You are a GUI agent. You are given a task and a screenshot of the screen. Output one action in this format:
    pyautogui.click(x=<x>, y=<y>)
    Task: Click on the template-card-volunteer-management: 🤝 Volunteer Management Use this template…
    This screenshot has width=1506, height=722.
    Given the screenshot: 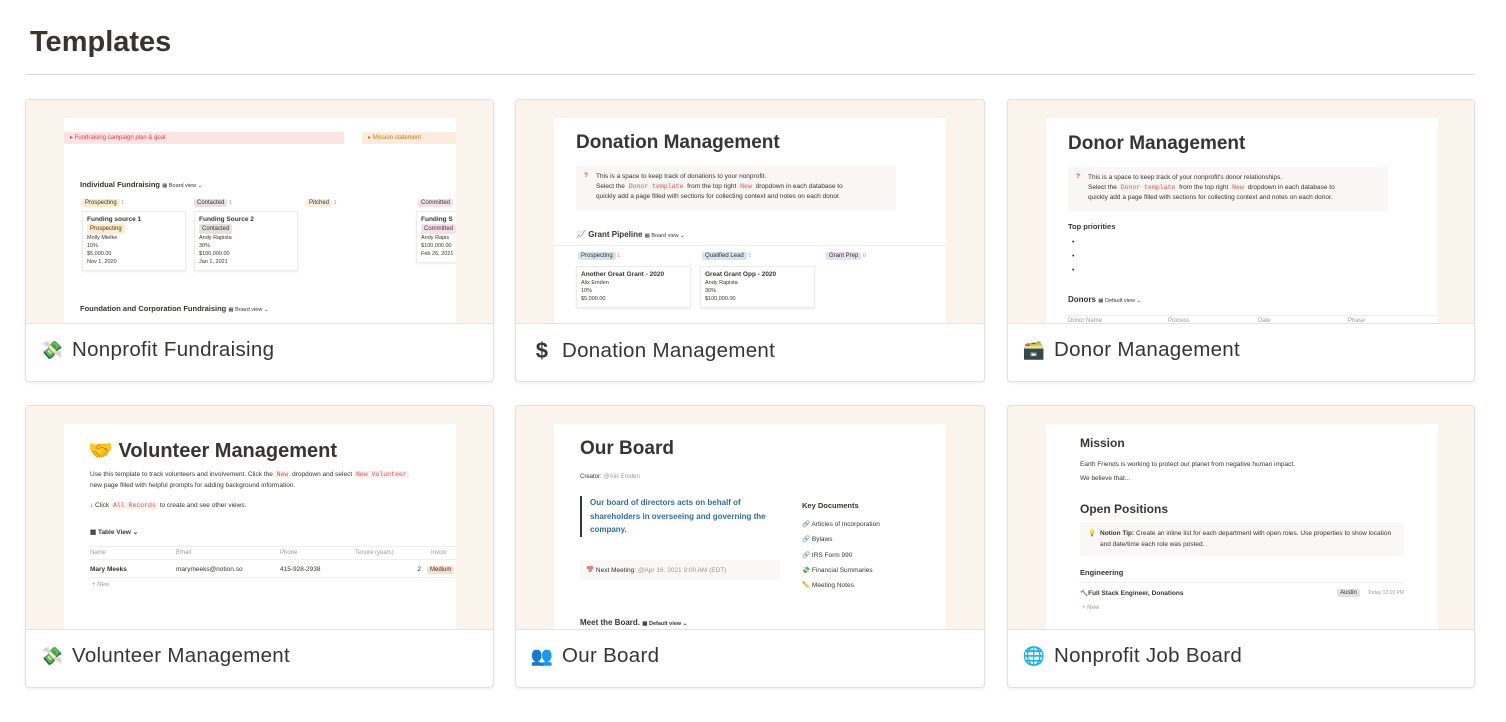 What is the action you would take?
    pyautogui.click(x=259, y=546)
    